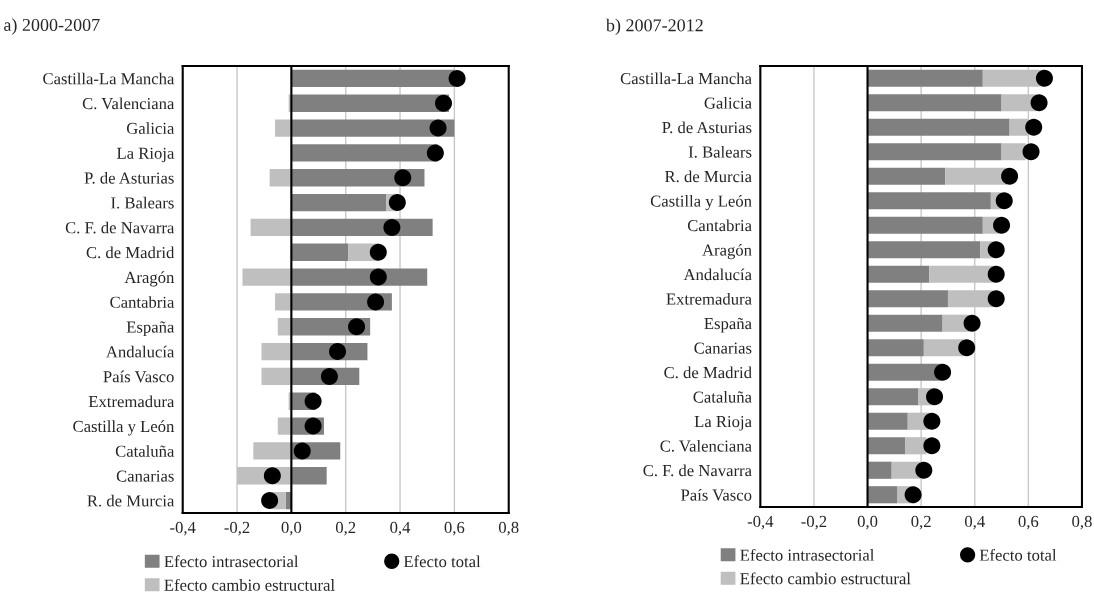  What do you see at coordinates (654, 27) in the screenshot?
I see `chart-title: b) 2007-2012` at bounding box center [654, 27].